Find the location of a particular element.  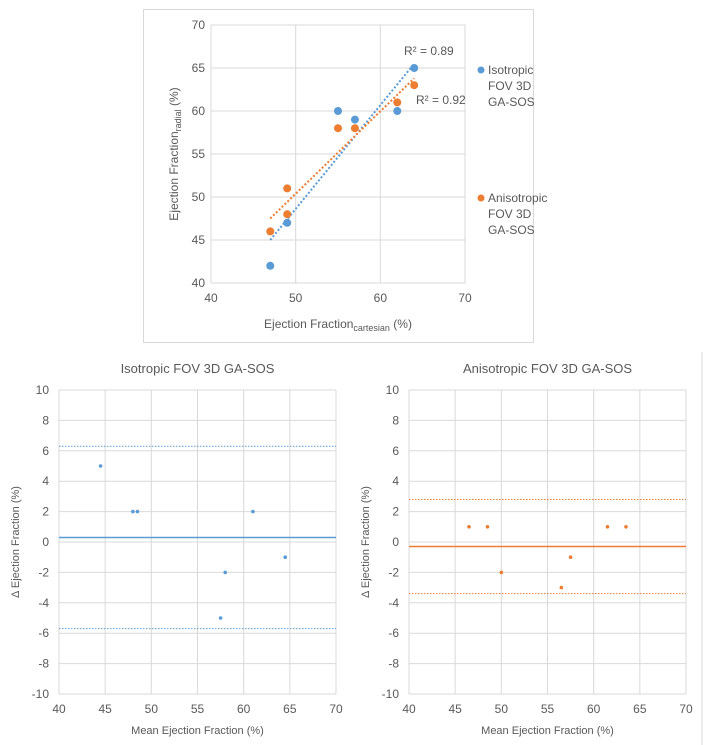

legend-label-anisotropic: GA-SOS is located at coordinates (511, 230).